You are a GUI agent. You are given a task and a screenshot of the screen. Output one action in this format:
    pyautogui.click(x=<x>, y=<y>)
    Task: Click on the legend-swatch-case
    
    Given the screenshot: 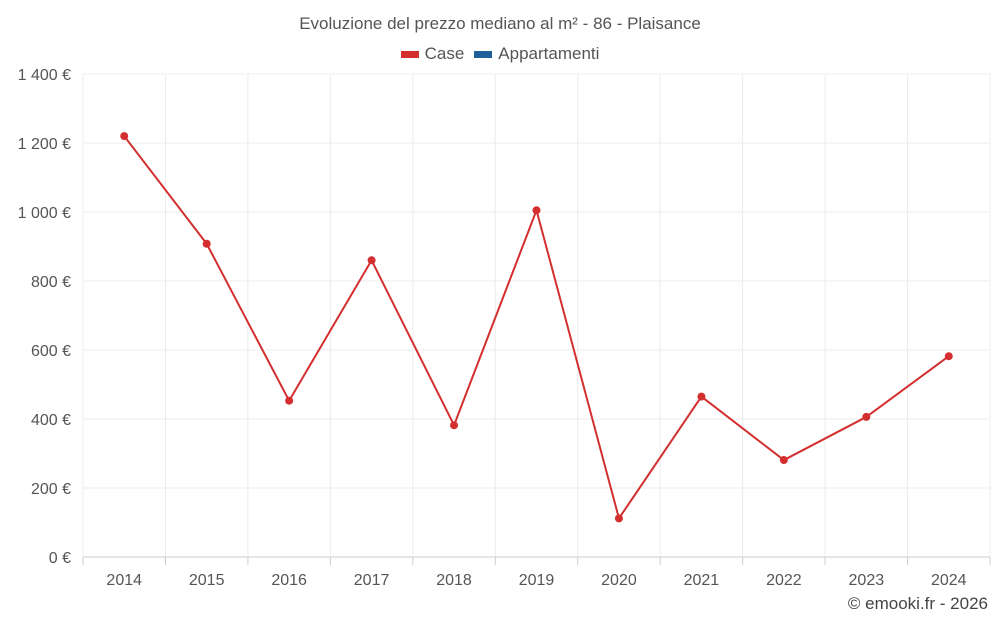 What is the action you would take?
    pyautogui.click(x=409, y=54)
    